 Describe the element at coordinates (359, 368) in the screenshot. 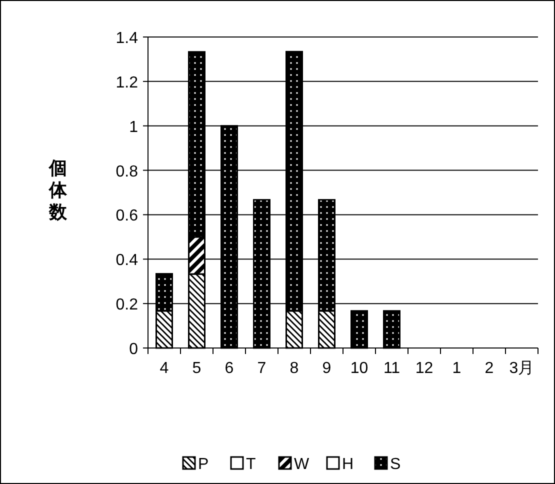

I see `x-tick-label: 10` at that location.